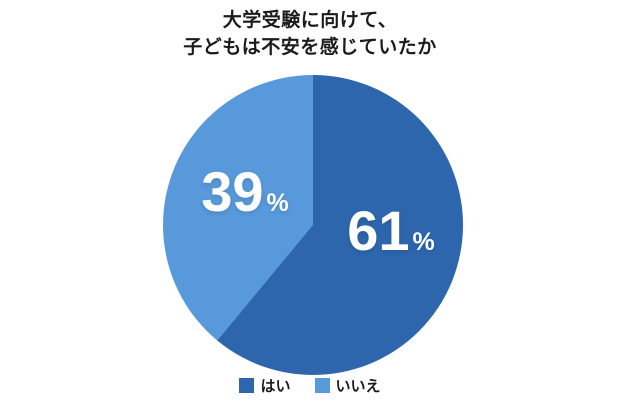 The width and height of the screenshot is (620, 413). Describe the element at coordinates (310, 385) in the screenshot. I see `legend: はい いいえ` at that location.